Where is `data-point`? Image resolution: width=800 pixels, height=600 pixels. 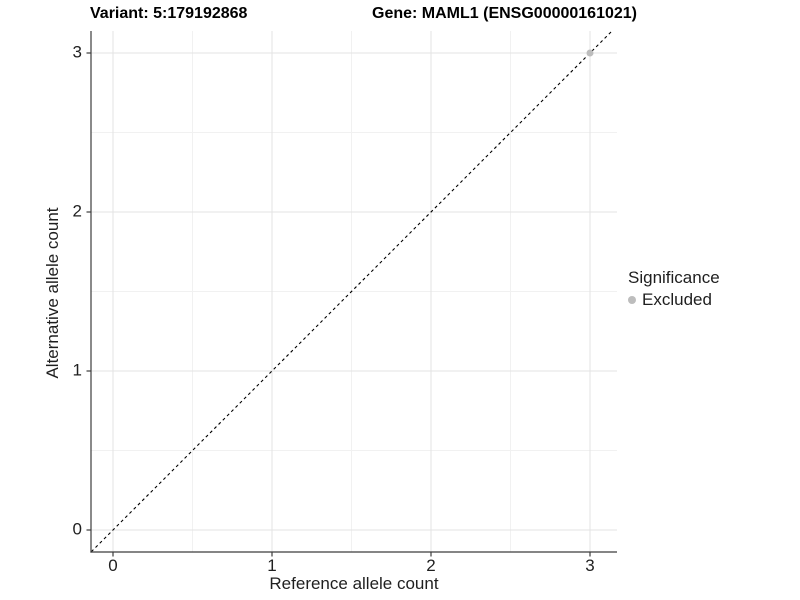
data-point is located at coordinates (590, 53).